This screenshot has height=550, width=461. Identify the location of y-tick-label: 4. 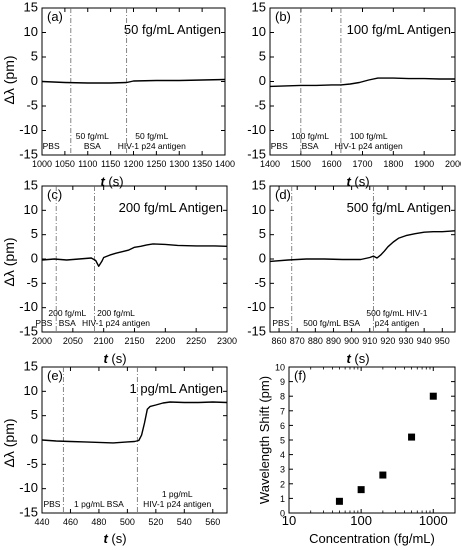
(282, 455).